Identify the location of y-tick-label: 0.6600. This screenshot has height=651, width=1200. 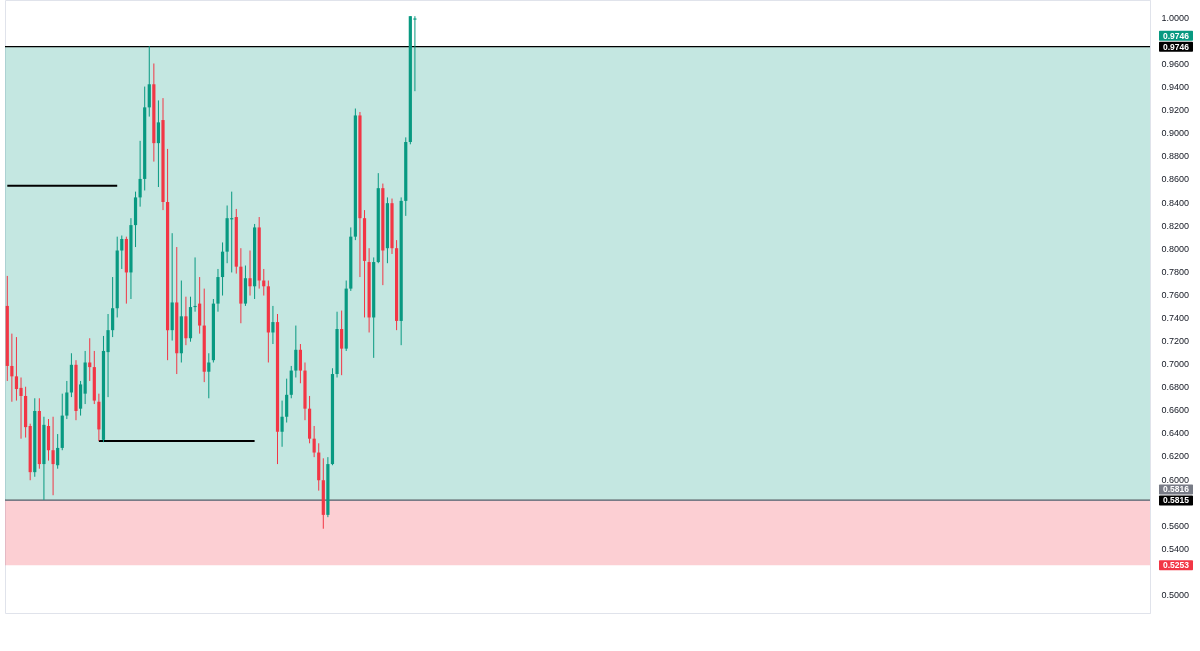
(1175, 410).